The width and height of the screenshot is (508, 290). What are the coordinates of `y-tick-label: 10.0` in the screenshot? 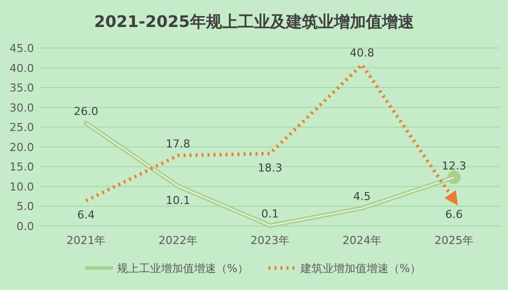 It's located at (22, 187).